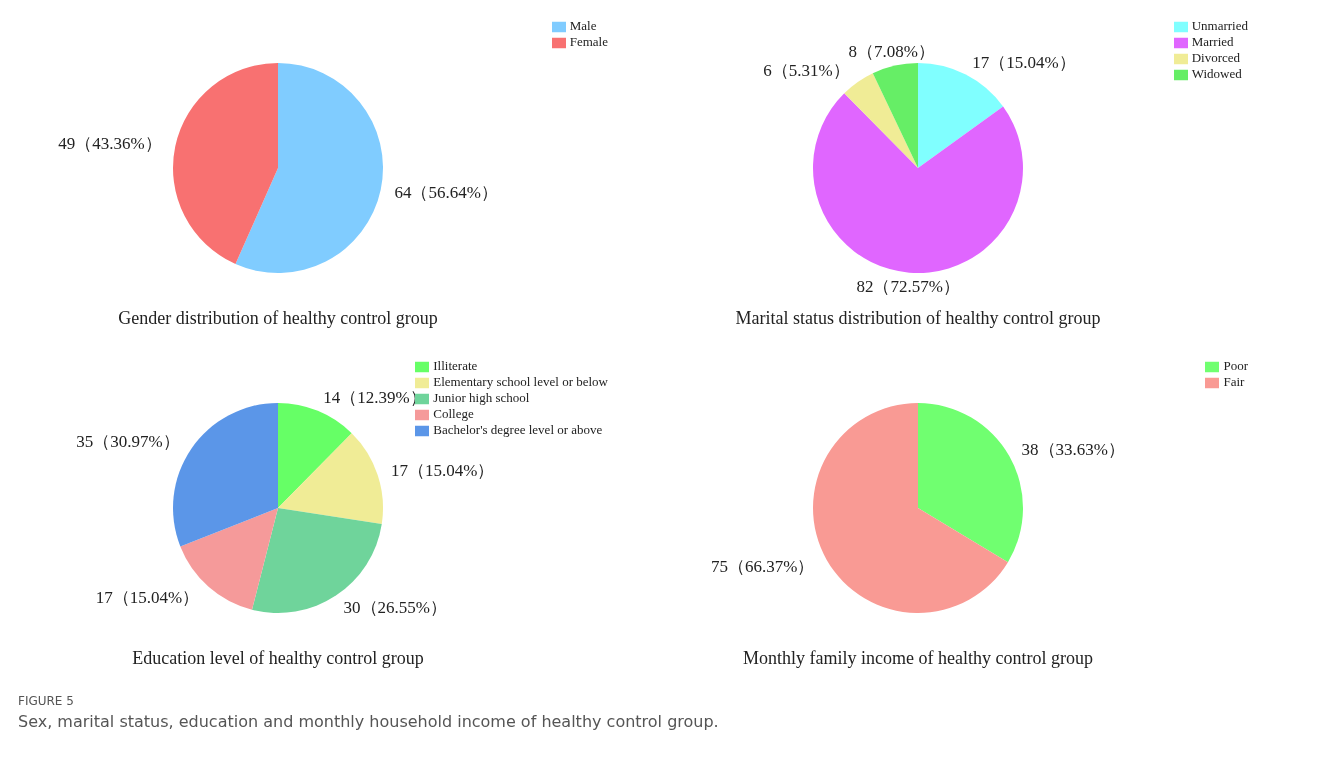  Describe the element at coordinates (453, 414) in the screenshot. I see `legend-label: College` at that location.